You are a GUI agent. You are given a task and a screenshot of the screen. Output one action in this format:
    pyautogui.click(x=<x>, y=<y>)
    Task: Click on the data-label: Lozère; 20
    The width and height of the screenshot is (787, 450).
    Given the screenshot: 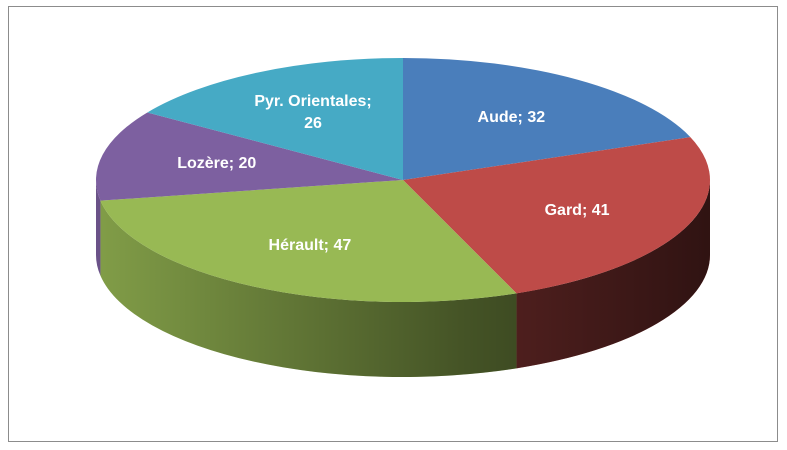 What is the action you would take?
    pyautogui.click(x=217, y=164)
    